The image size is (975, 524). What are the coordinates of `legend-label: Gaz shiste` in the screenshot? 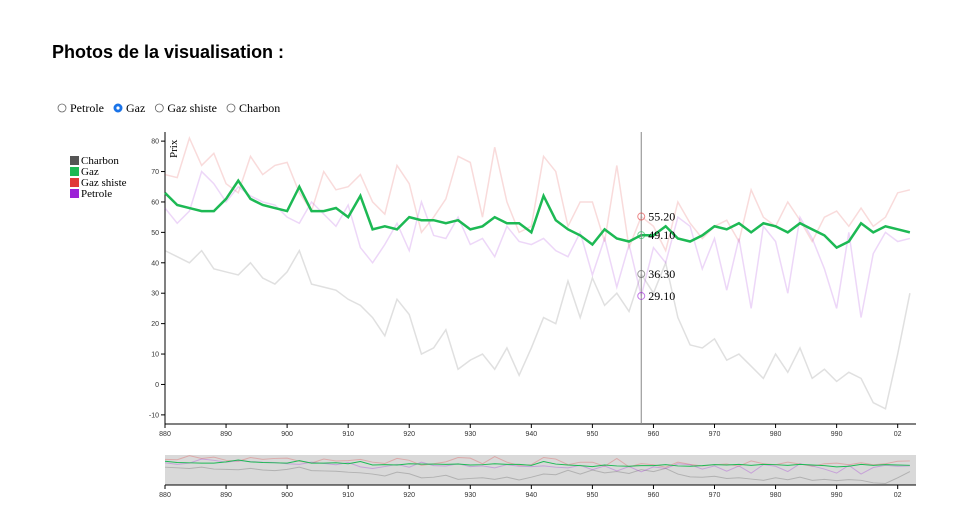 It's located at (104, 183).